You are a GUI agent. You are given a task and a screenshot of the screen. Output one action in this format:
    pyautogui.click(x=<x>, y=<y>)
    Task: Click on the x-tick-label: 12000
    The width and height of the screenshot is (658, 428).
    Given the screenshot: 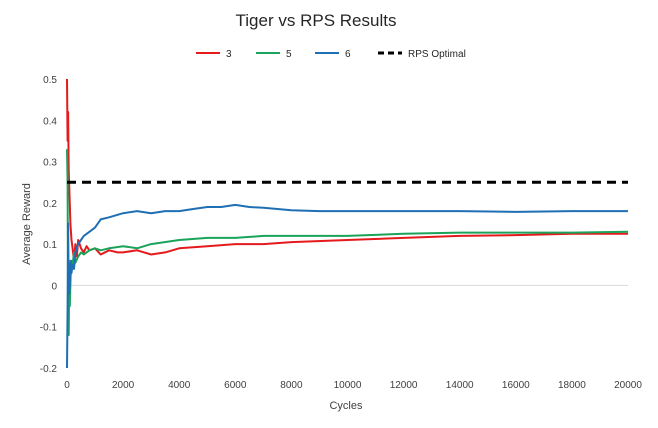 What is the action you would take?
    pyautogui.click(x=404, y=385)
    